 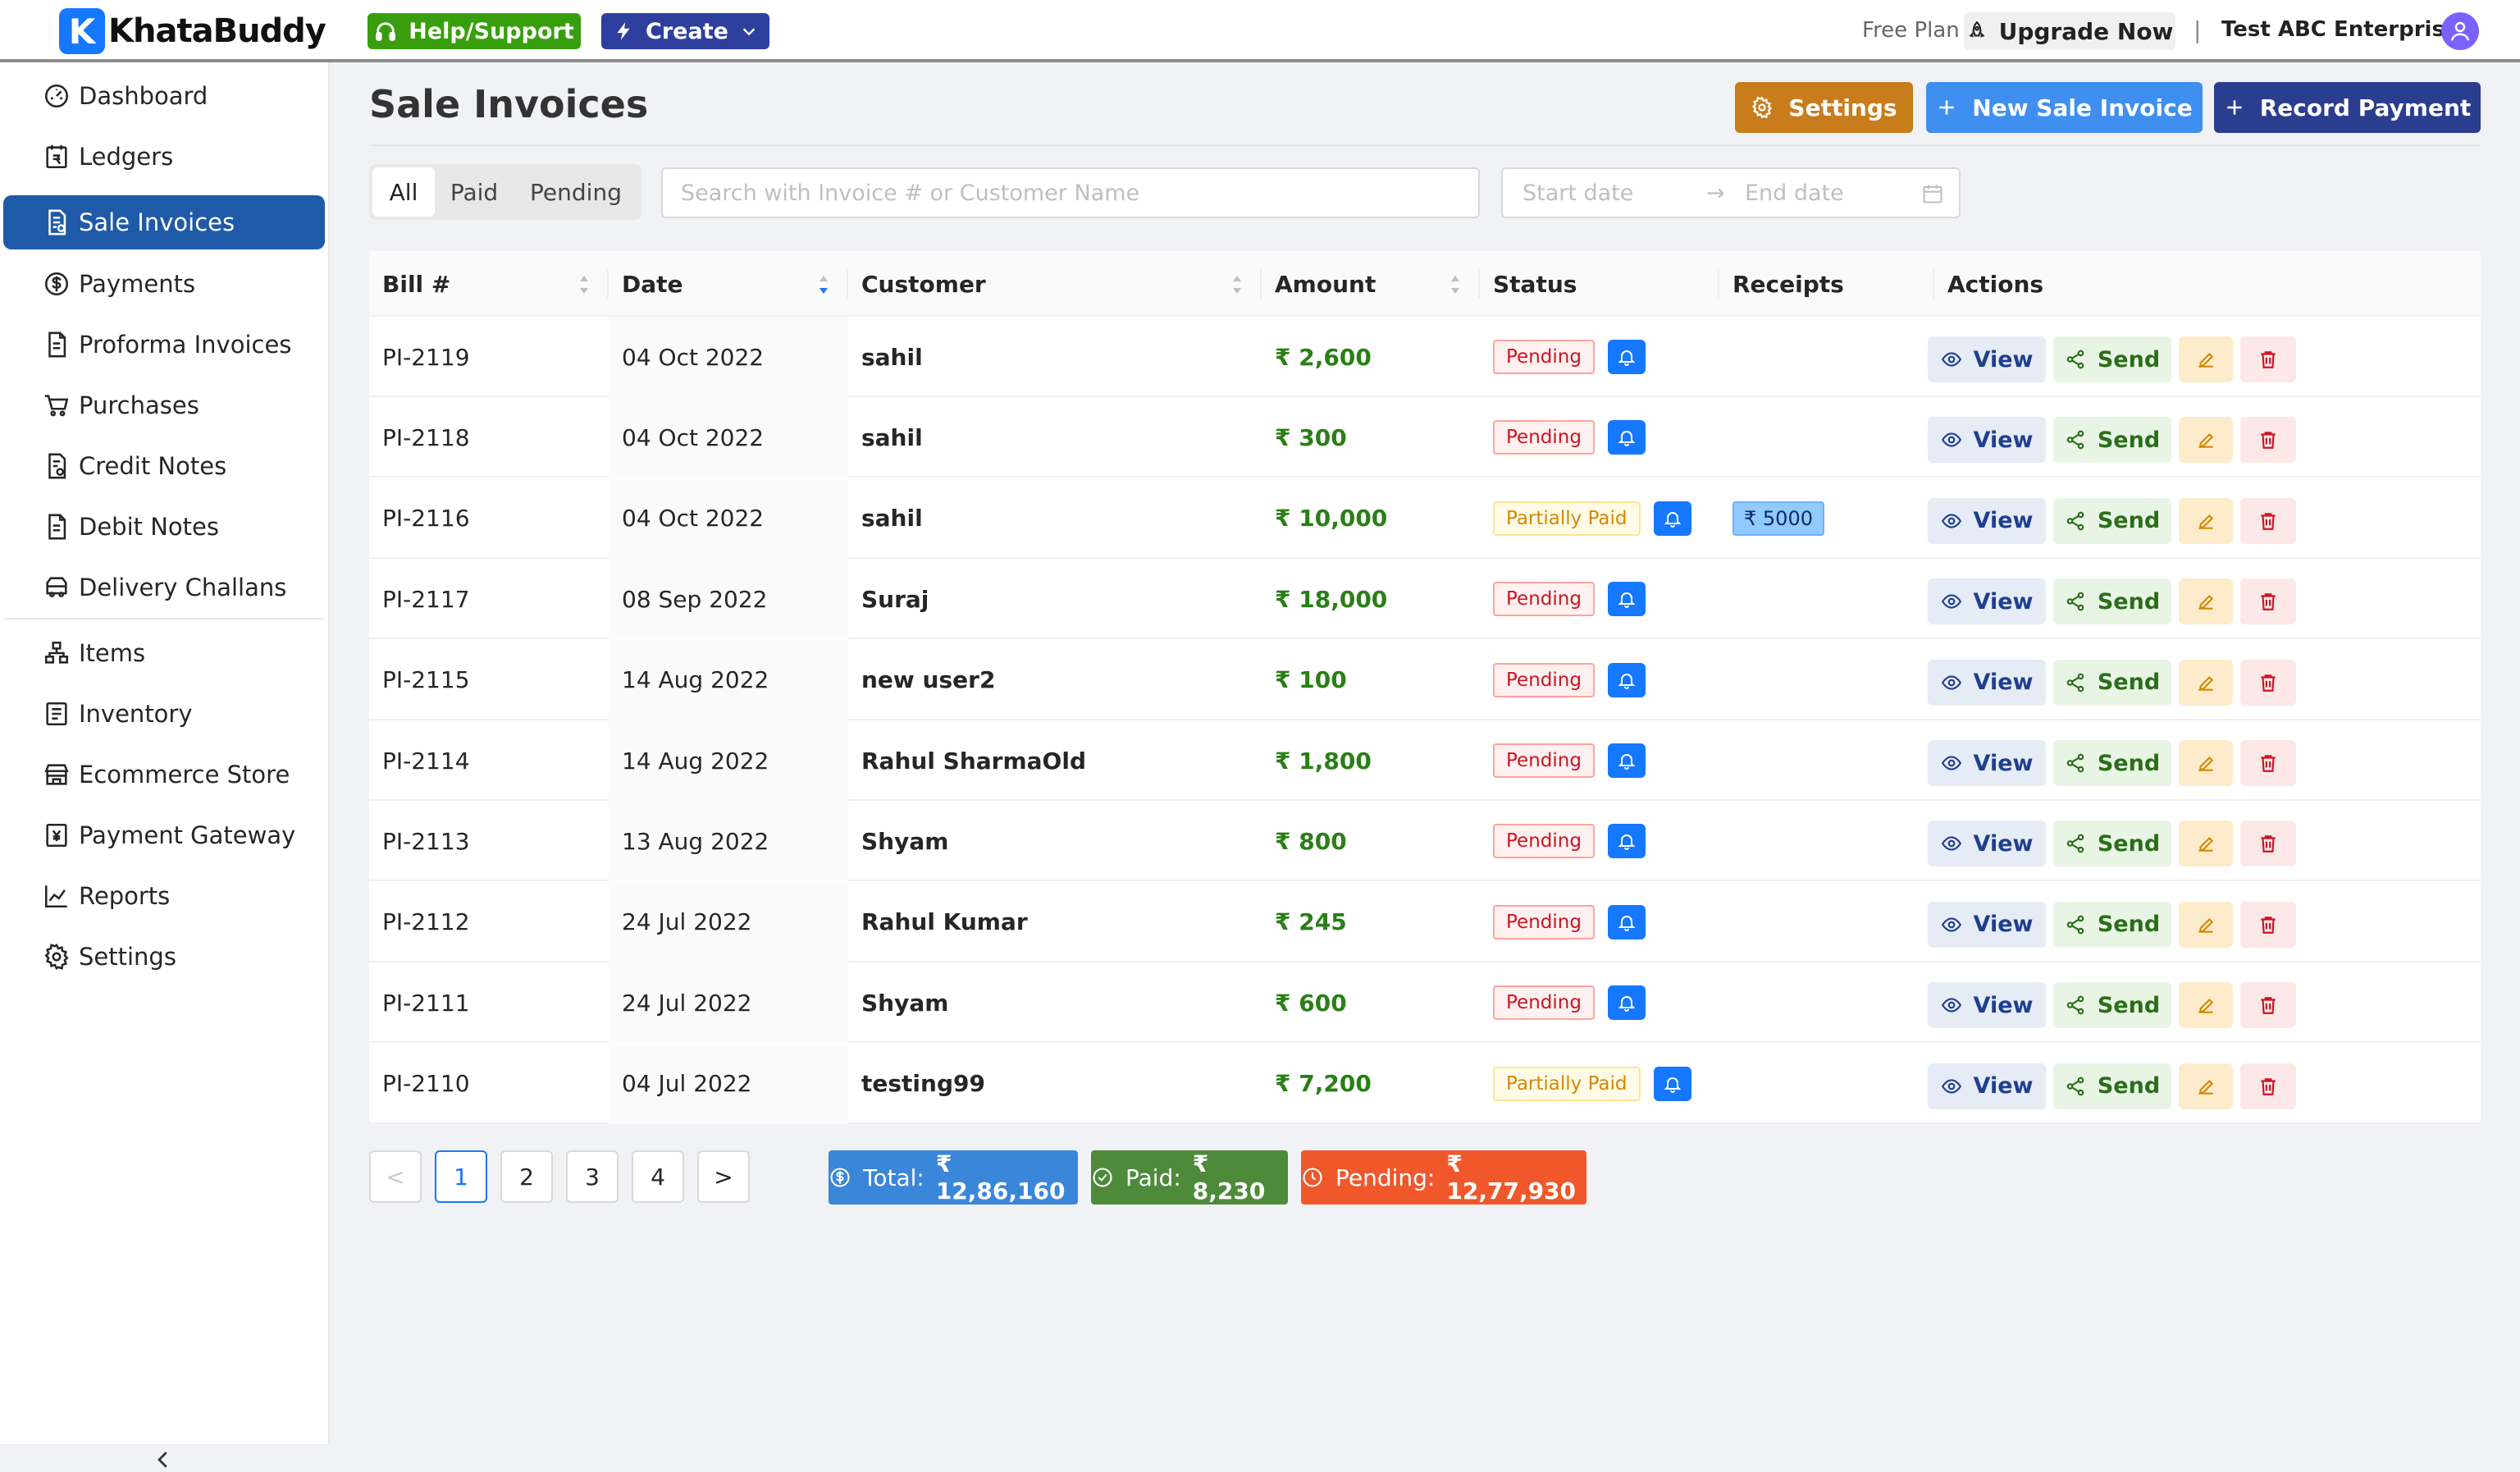 I want to click on sidebar-item-proforma-invoices: Proforma Invoices, so click(x=164, y=345).